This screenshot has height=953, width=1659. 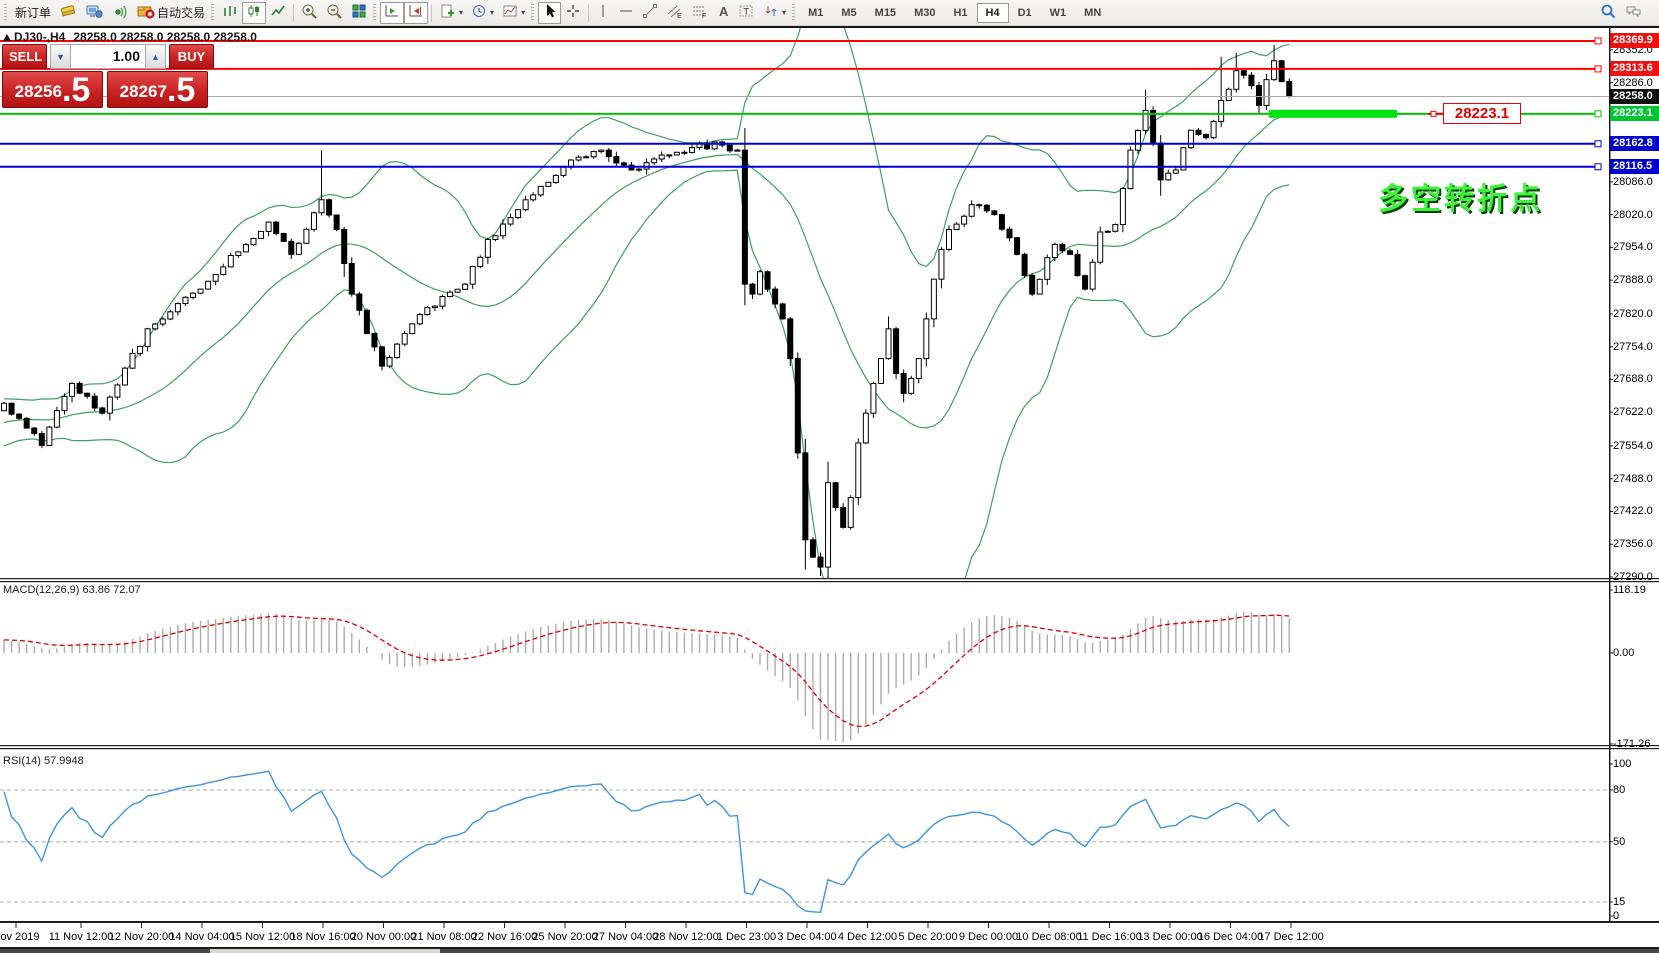 I want to click on horizontal-line-icon, so click(x=626, y=12).